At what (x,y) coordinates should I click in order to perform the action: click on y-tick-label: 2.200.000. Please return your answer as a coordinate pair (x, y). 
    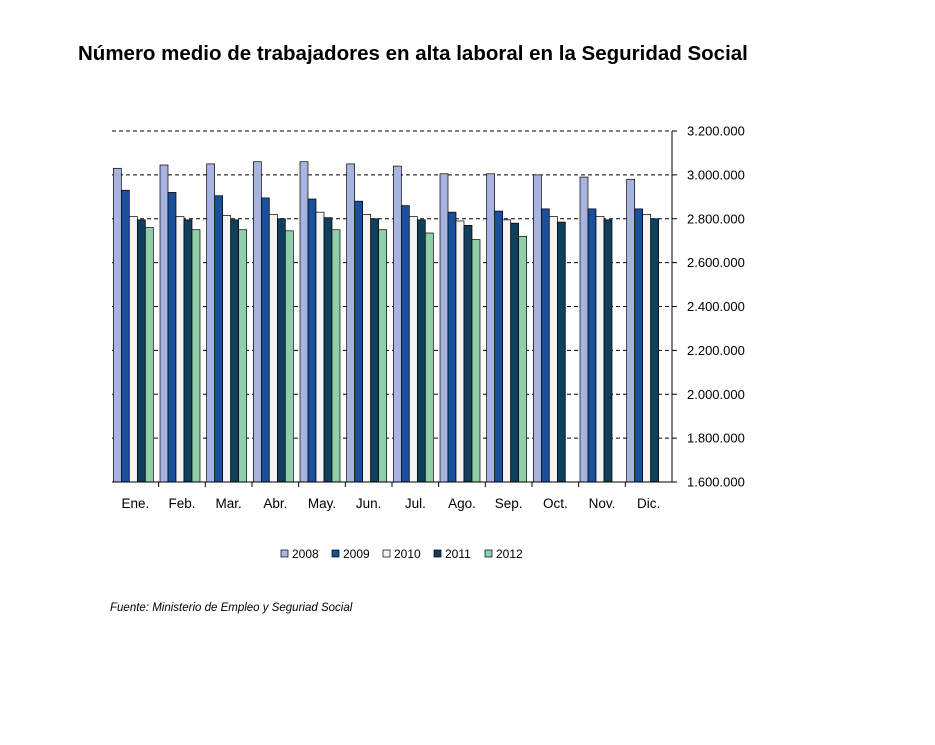
    Looking at the image, I should click on (716, 350).